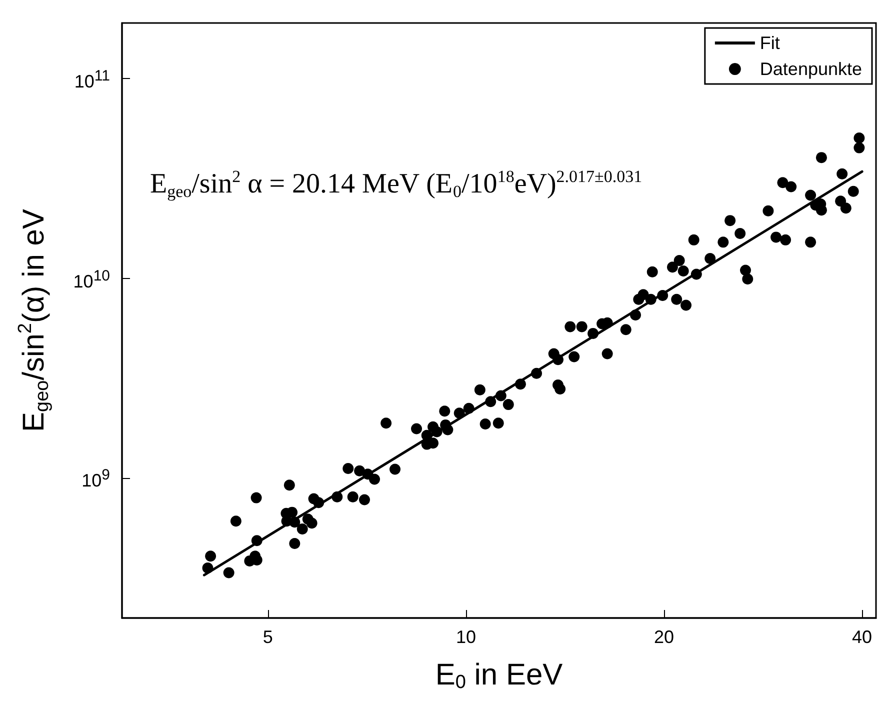 This screenshot has height=705, width=894. I want to click on y-tick-label: 10$^{9}$, so click(96, 479).